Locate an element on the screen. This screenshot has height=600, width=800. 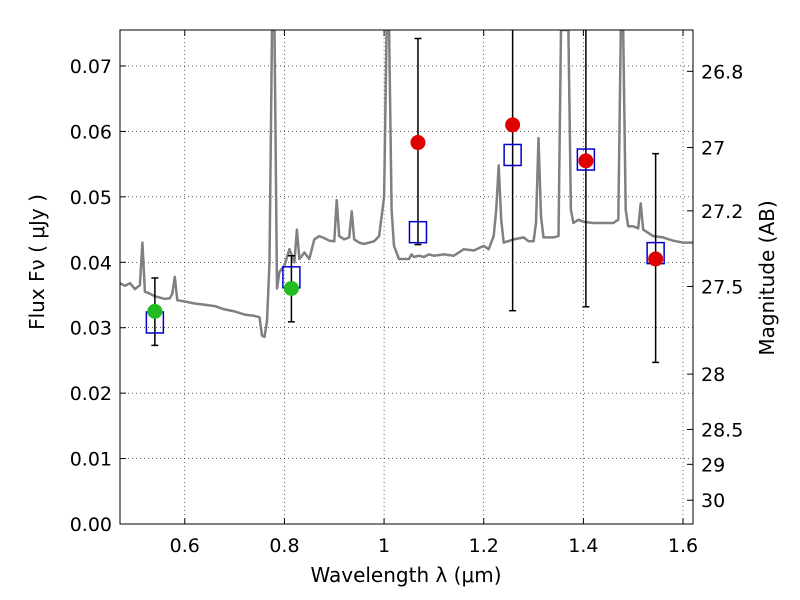
y-tick-label: 0.01 is located at coordinates (91, 460).